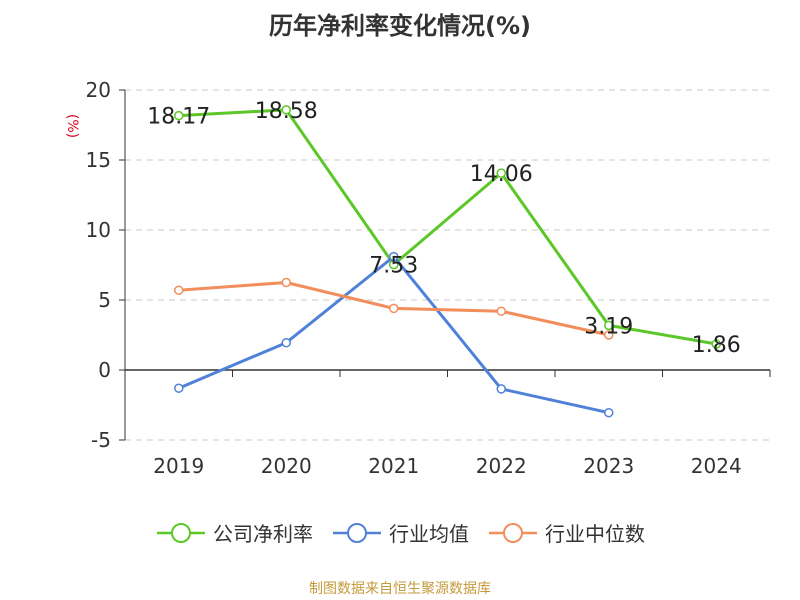 This screenshot has width=800, height=600. I want to click on y-tick-label: 0, so click(104, 370).